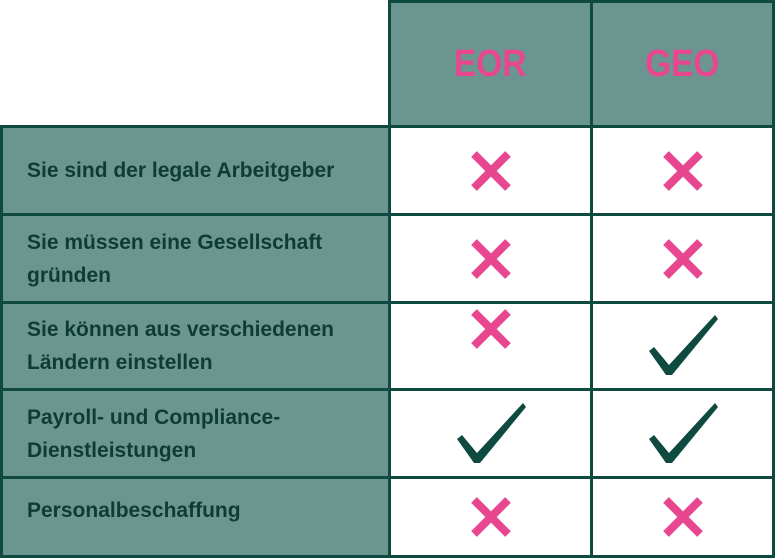  I want to click on row-label: Sie müssen eine Gesellschaft gründen, so click(195, 258).